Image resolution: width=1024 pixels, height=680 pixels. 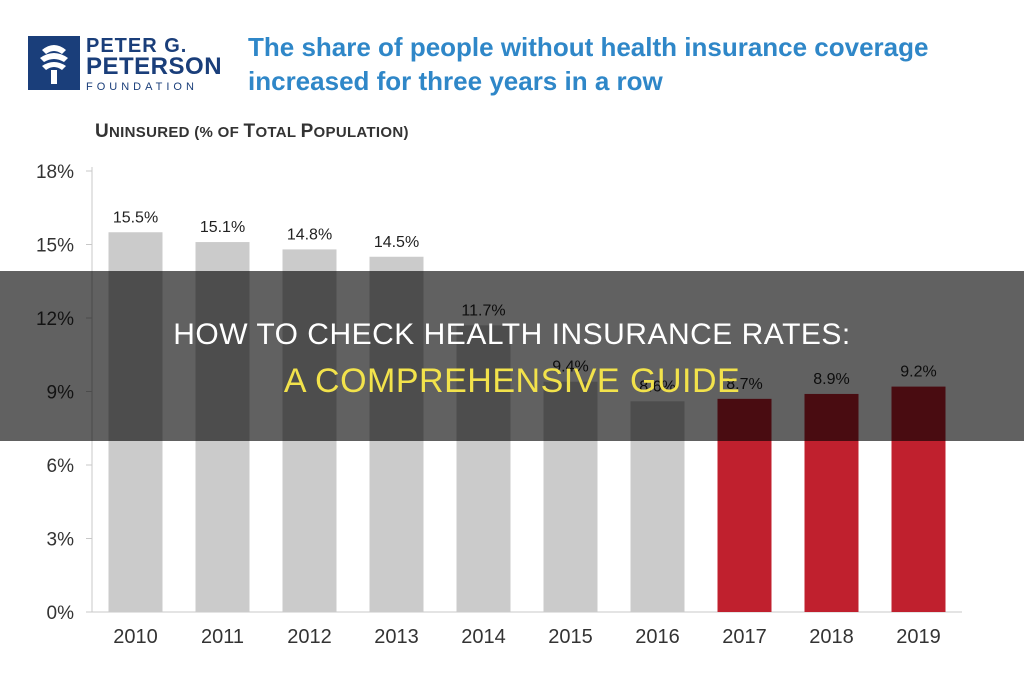 I want to click on x-tick-label: 2019, so click(x=918, y=637).